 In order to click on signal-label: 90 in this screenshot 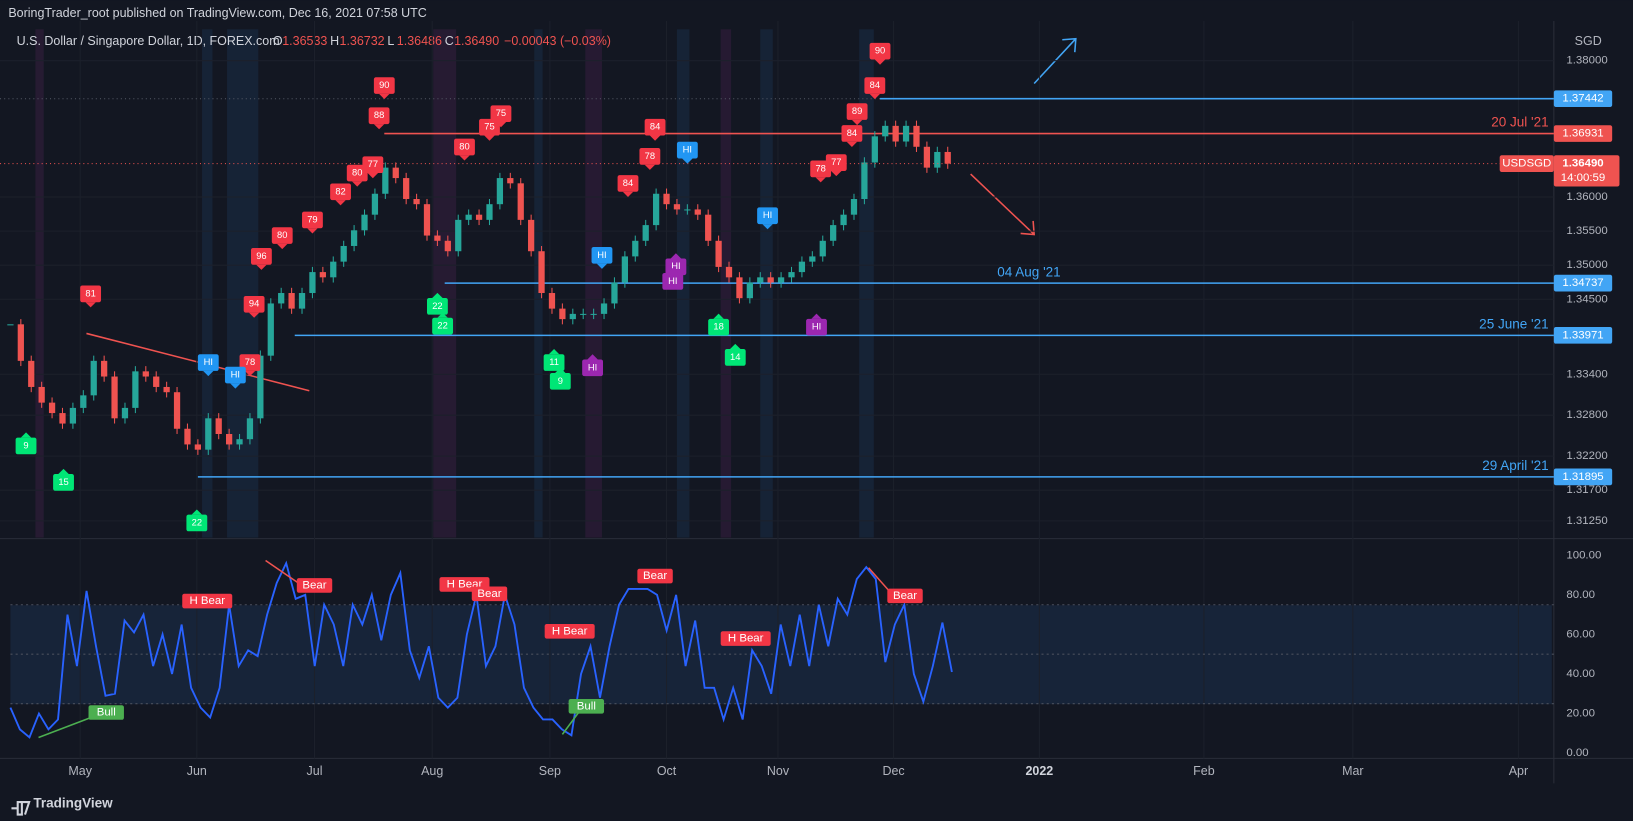, I will do `click(880, 51)`.